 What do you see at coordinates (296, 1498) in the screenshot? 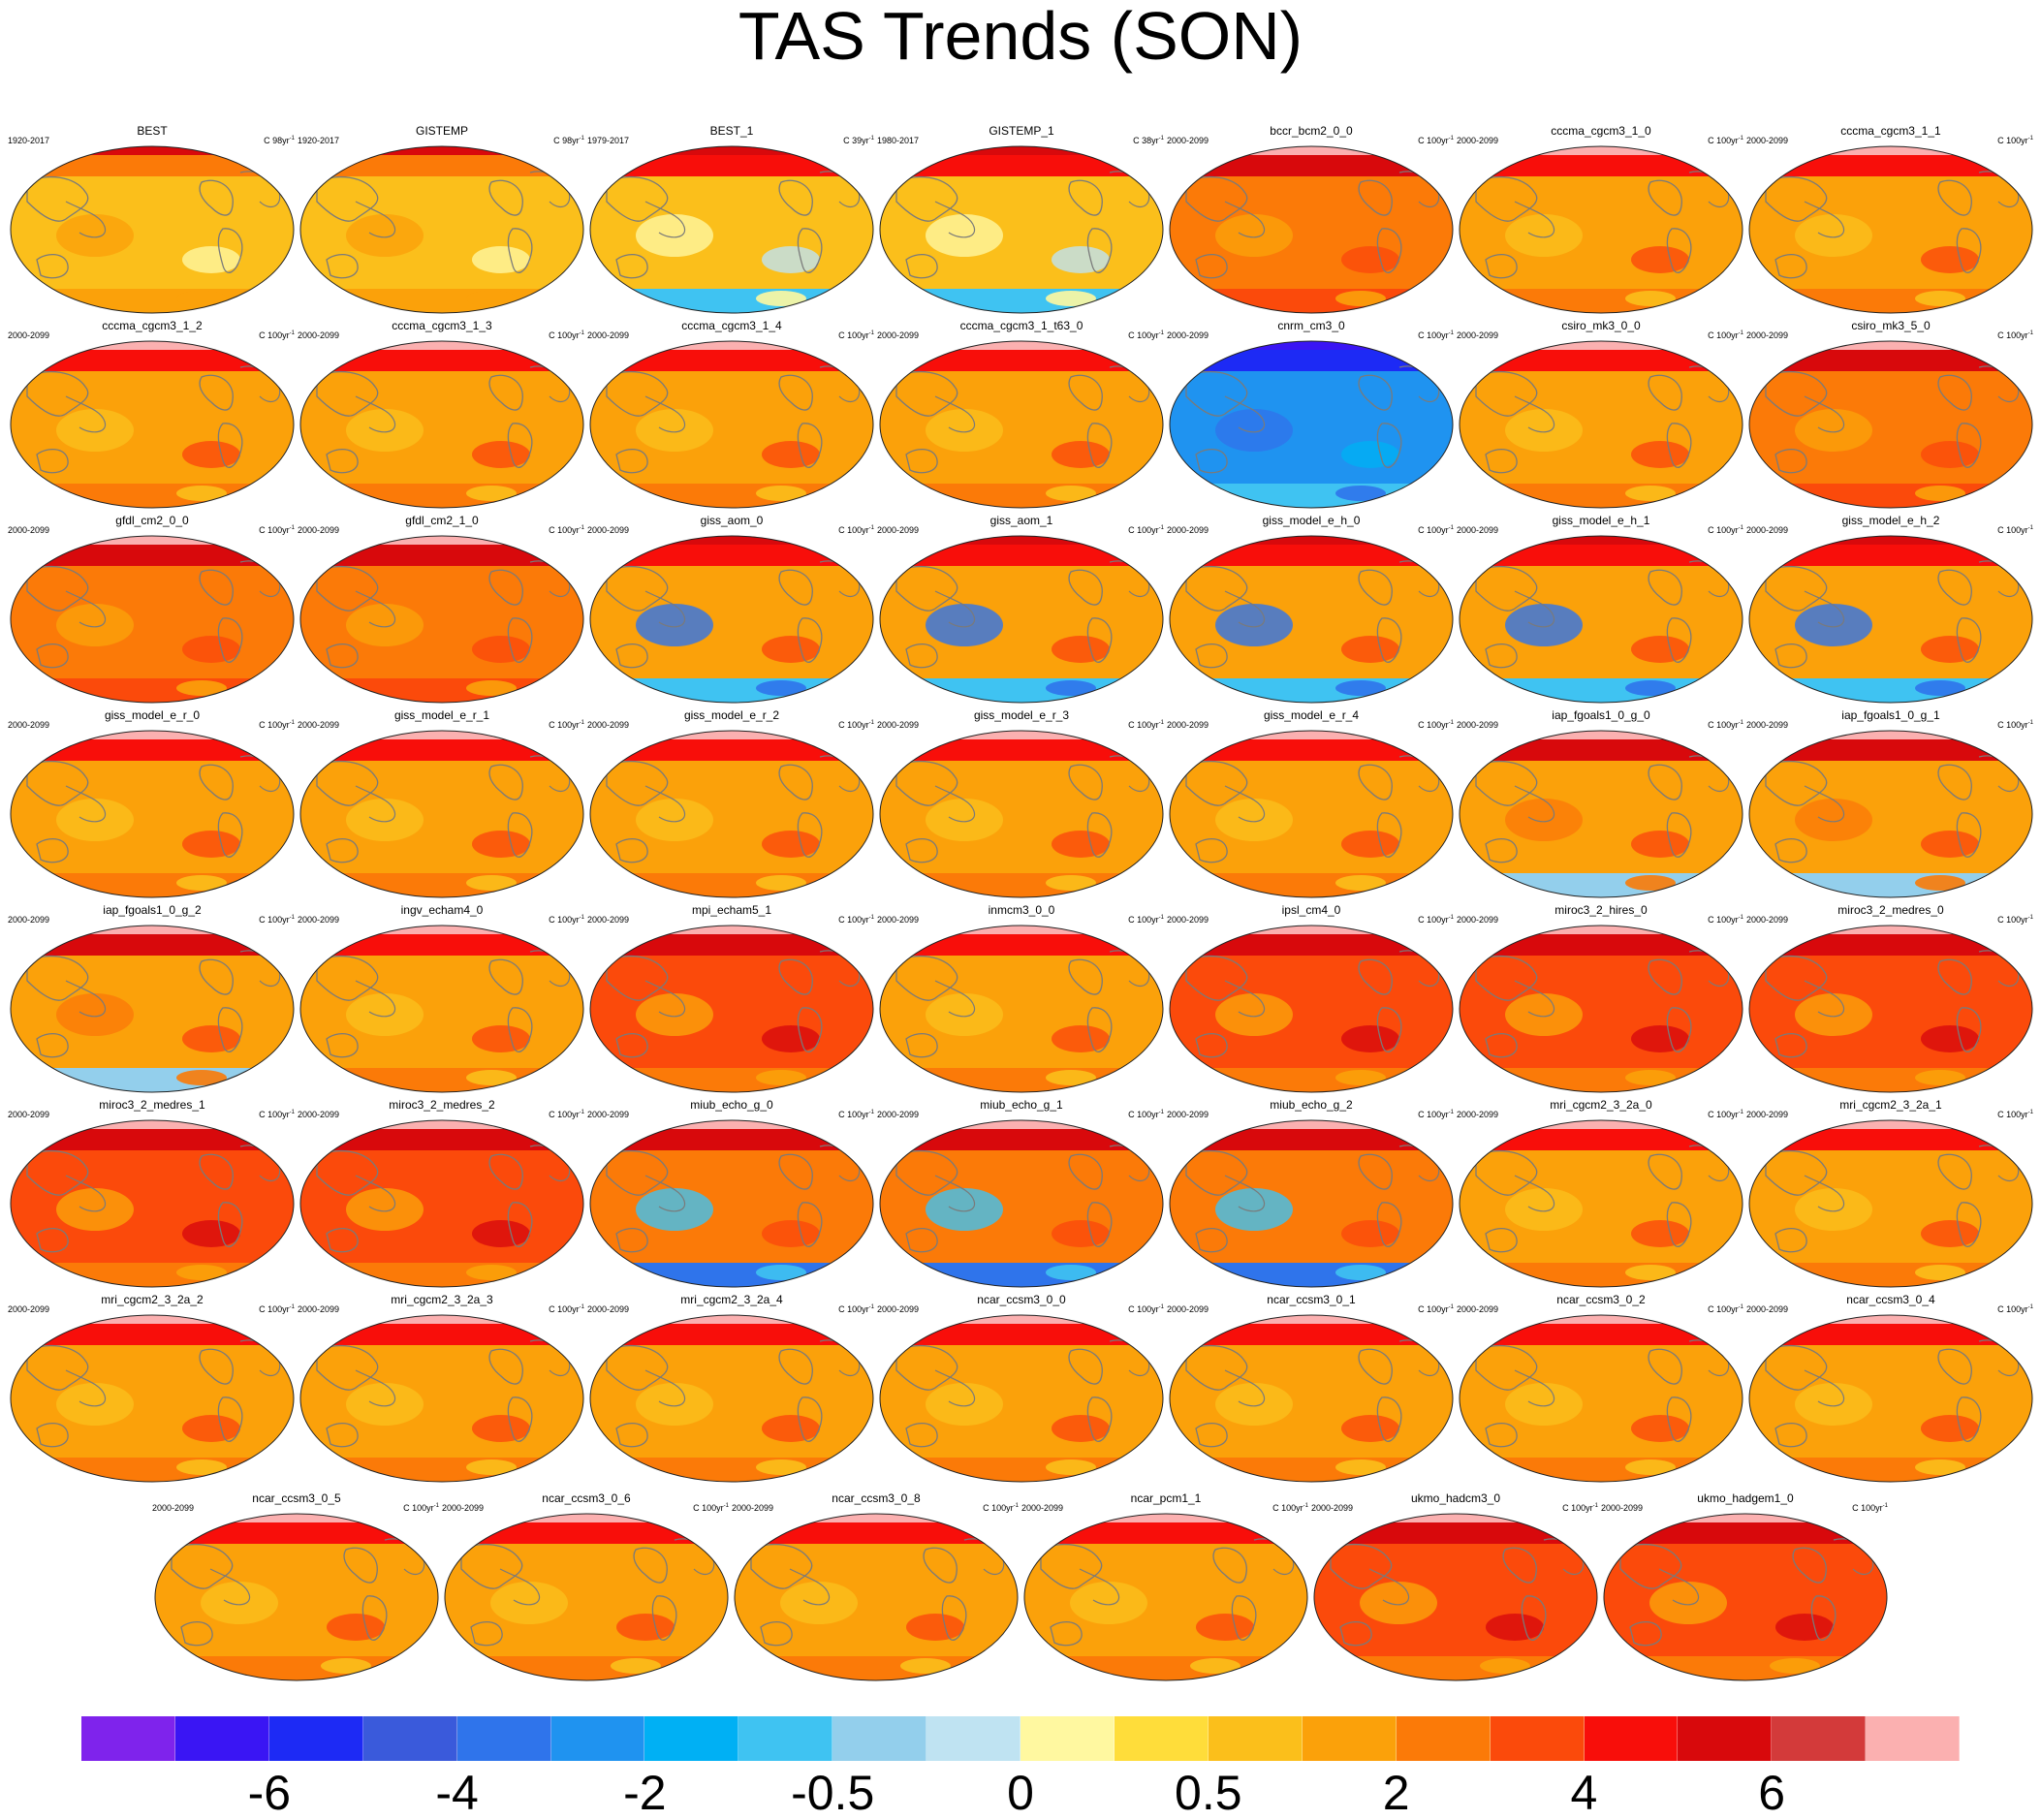
I see `panel-title: ncar_ccsm3_0_5` at bounding box center [296, 1498].